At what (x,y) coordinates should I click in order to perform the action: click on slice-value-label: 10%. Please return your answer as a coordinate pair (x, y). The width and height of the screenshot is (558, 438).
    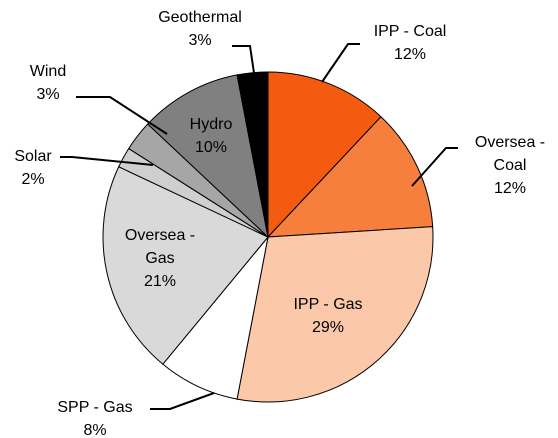
    Looking at the image, I should click on (211, 147).